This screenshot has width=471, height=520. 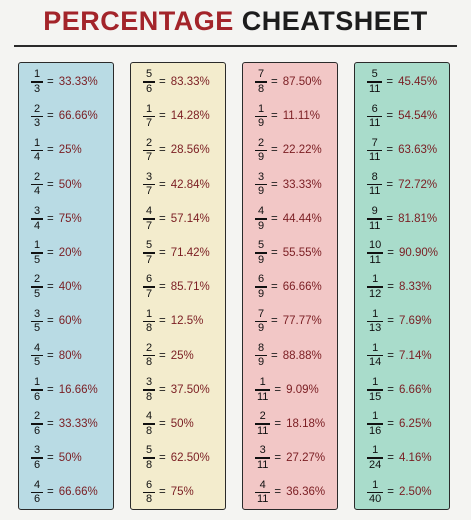 What do you see at coordinates (178, 424) in the screenshot?
I see `fraction-row: 4 8 = 50%` at bounding box center [178, 424].